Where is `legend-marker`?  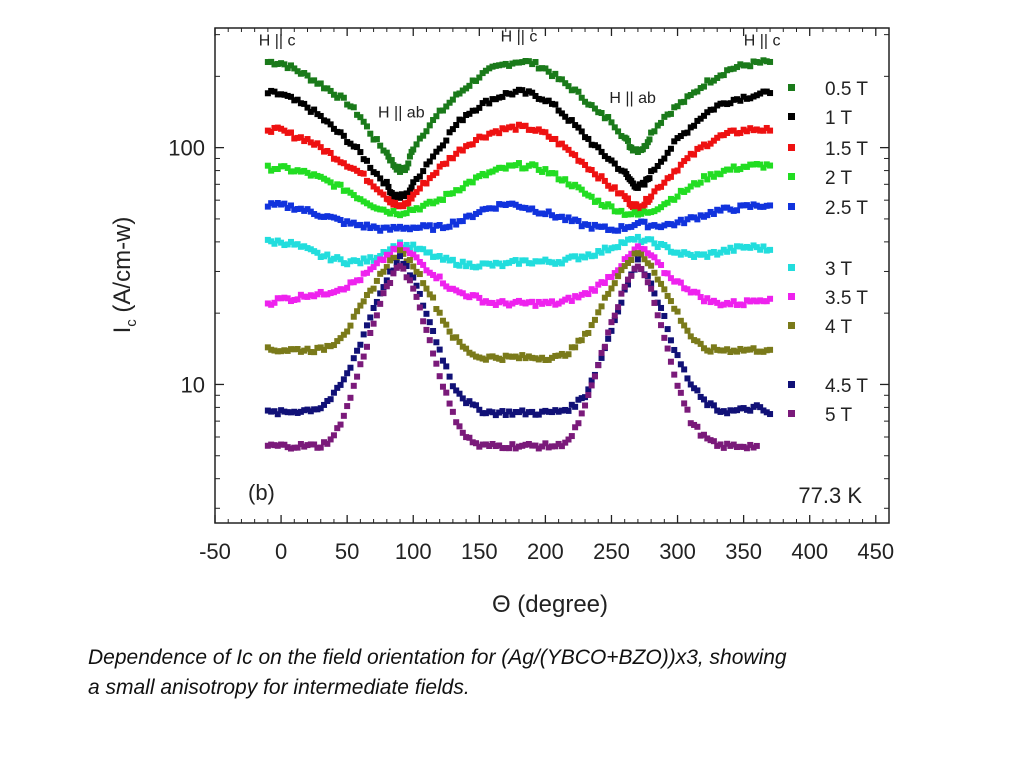
legend-marker is located at coordinates (791, 267).